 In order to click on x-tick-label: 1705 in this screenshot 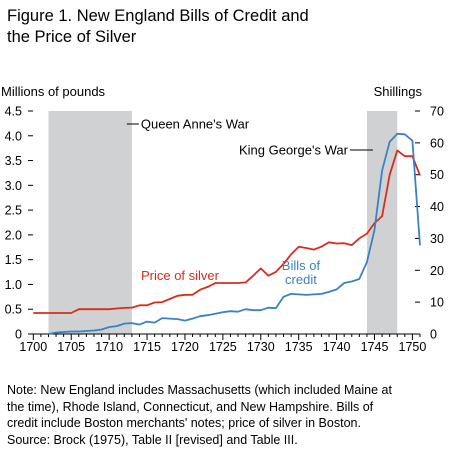, I will do `click(71, 347)`.